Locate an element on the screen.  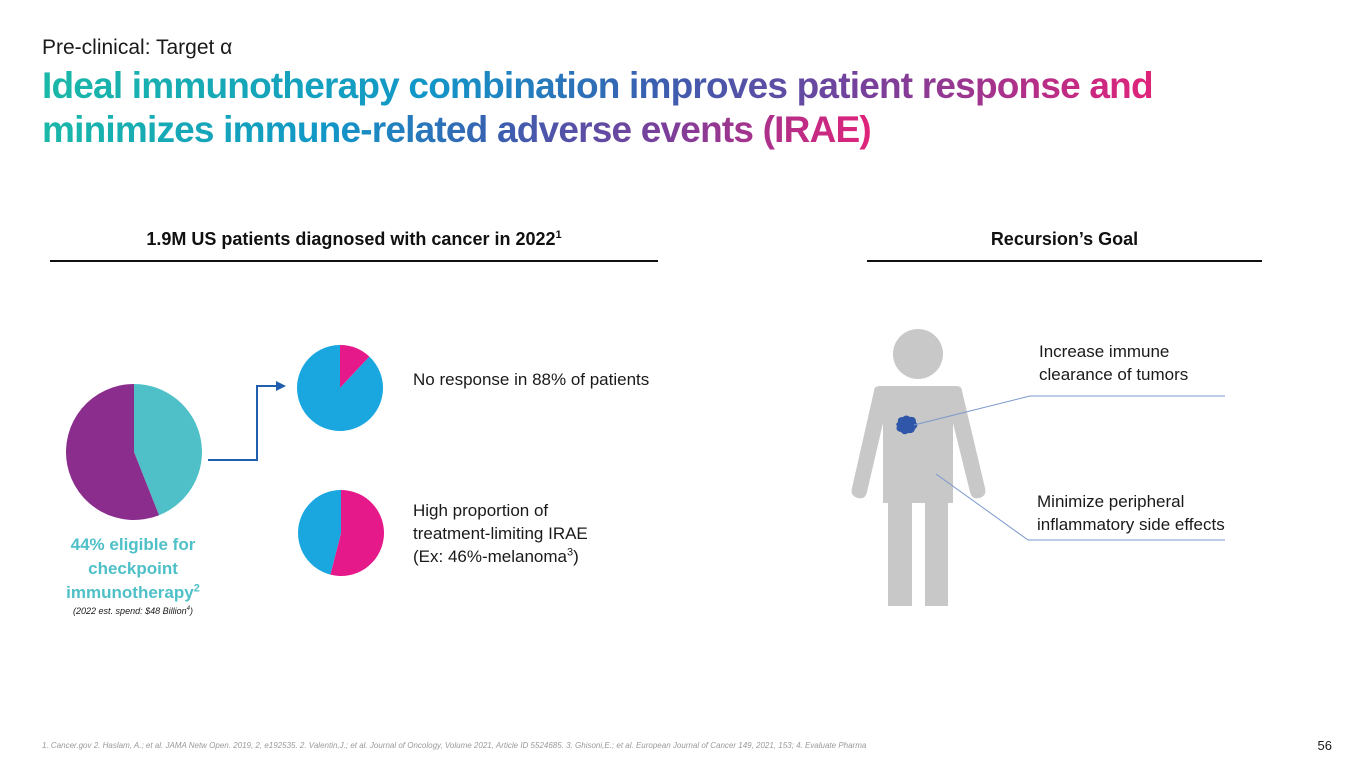
goal-increase-clearance: Increase immune clearance of tumors is located at coordinates (1114, 363).